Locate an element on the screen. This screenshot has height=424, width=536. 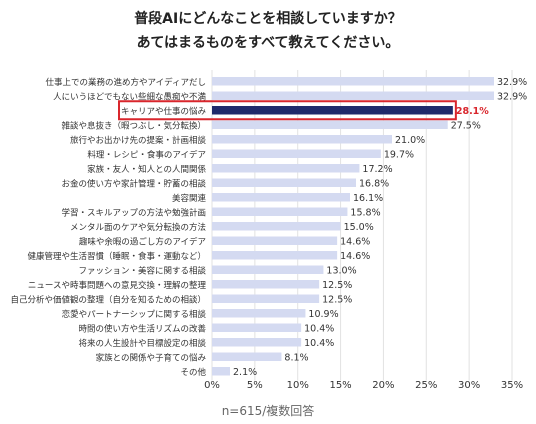
value-label: 28.1% is located at coordinates (472, 111).